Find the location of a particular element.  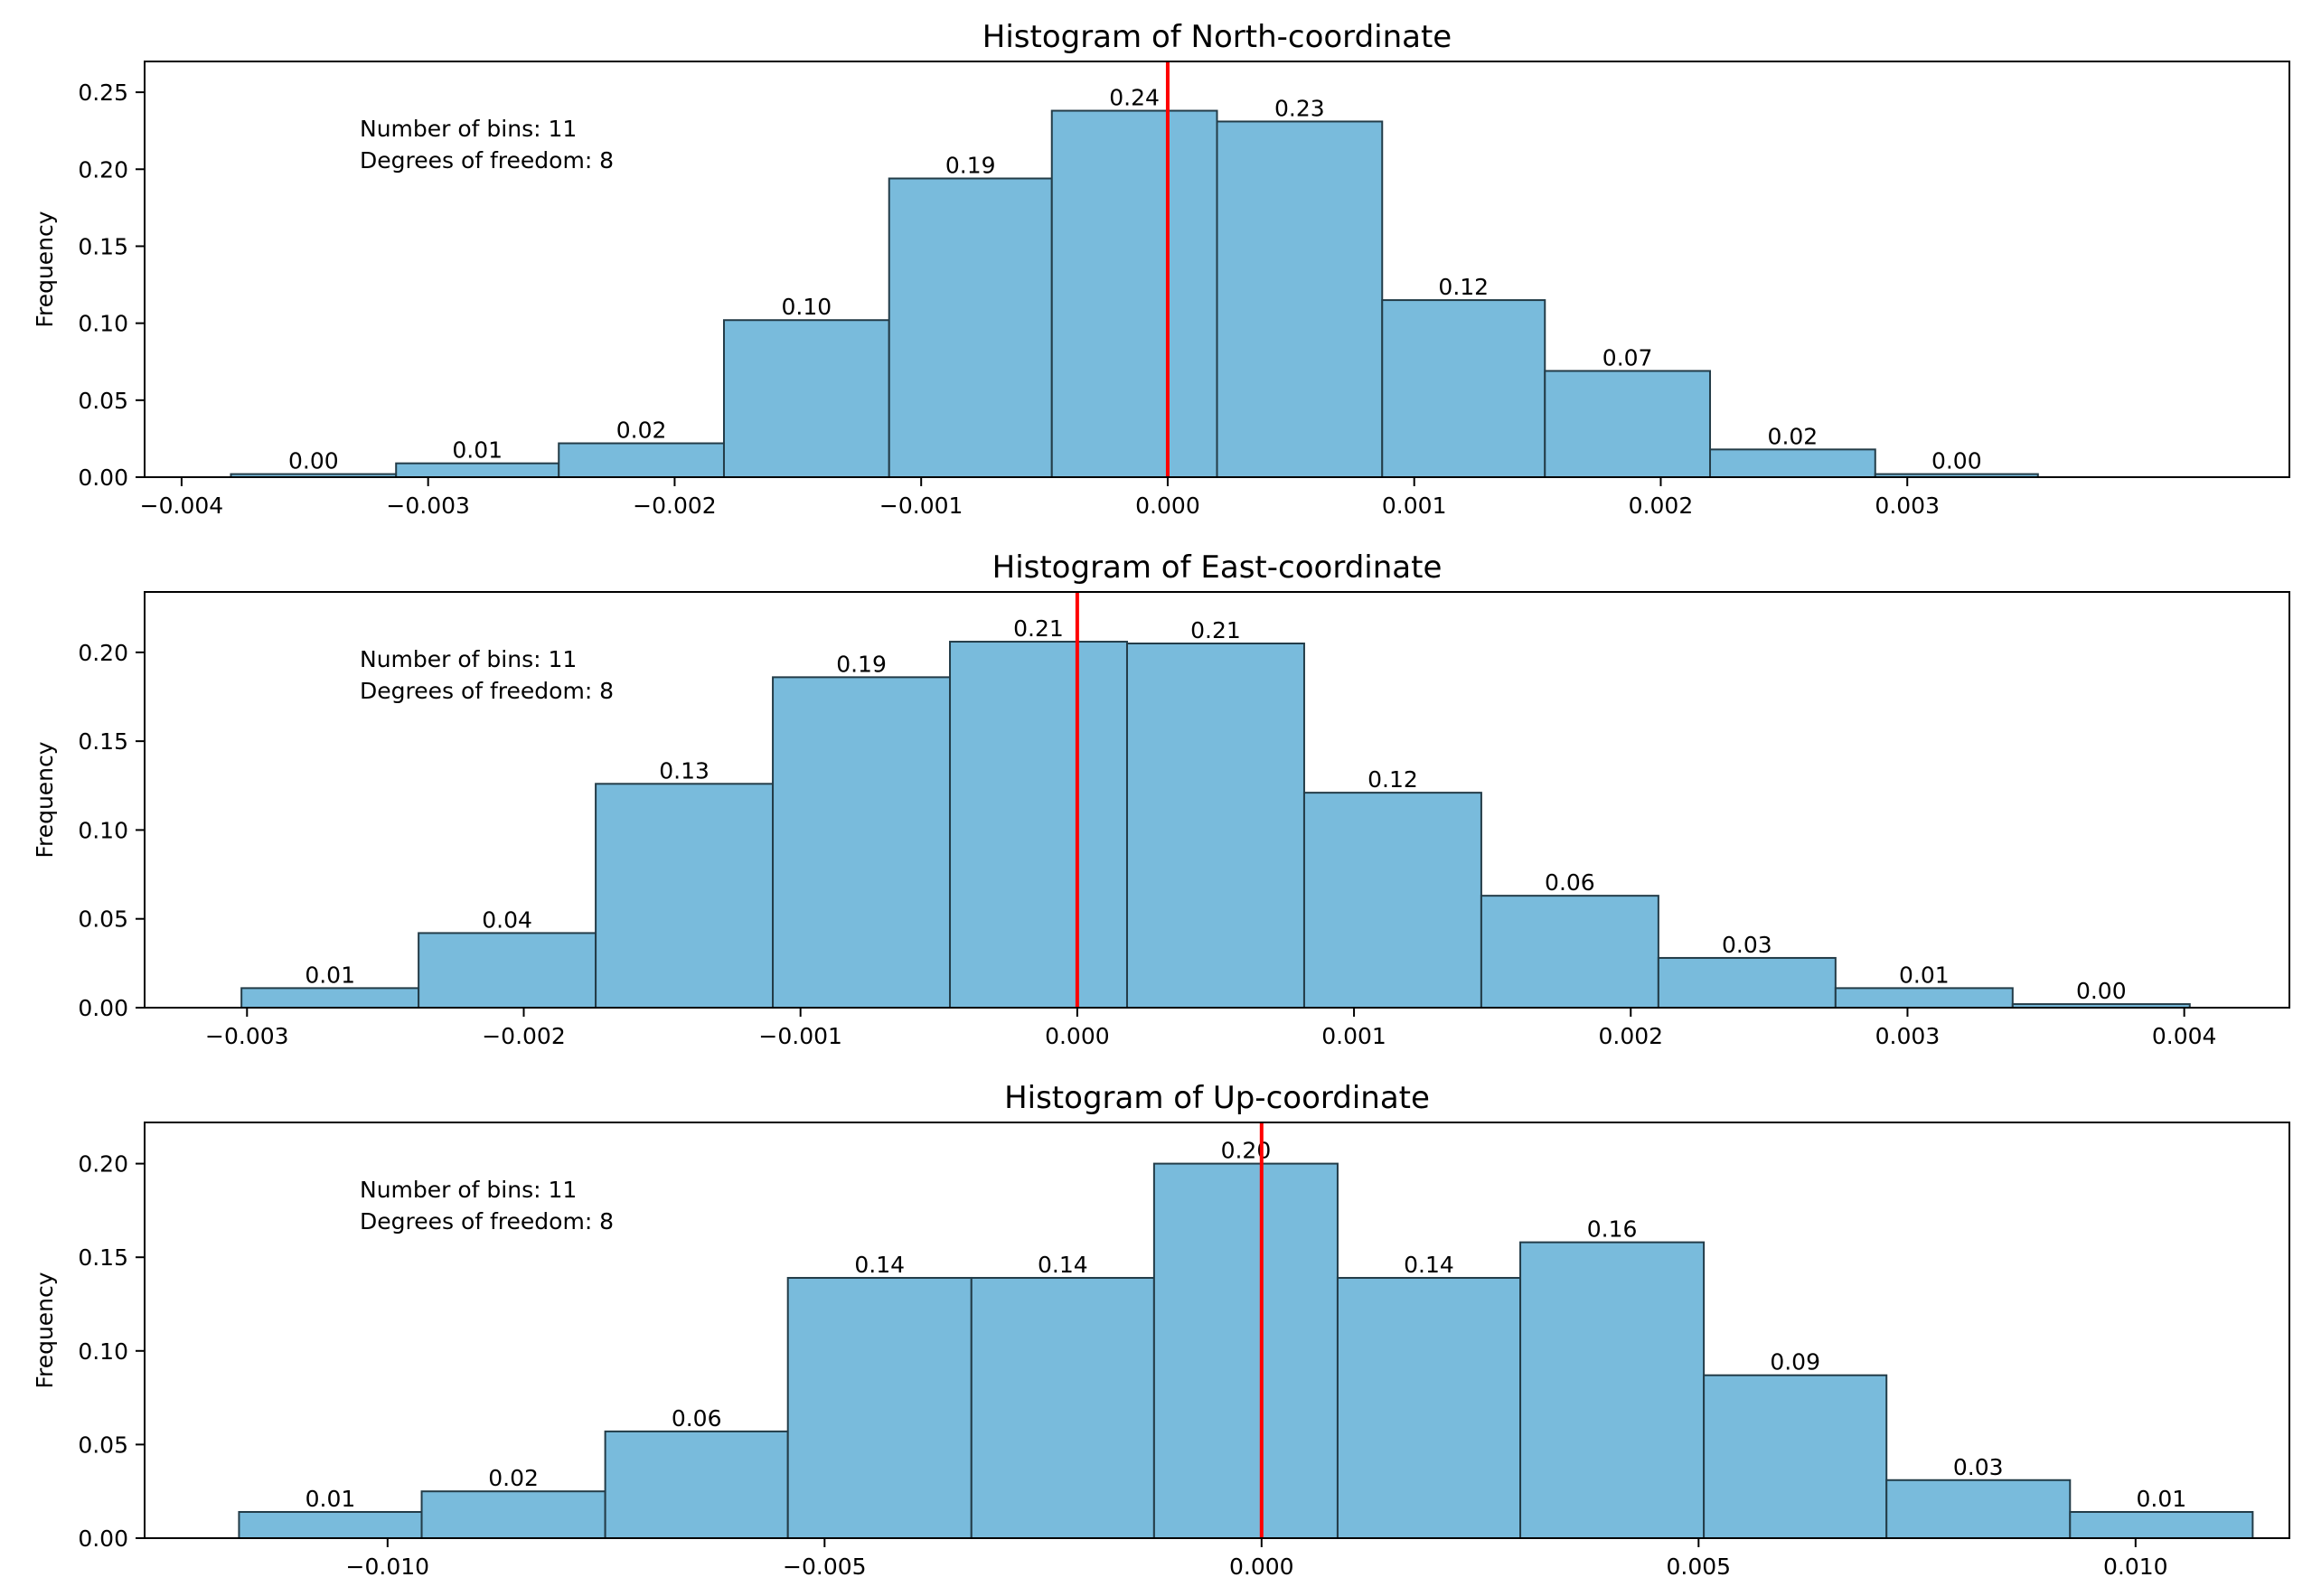

x-tick-label: 0.005 is located at coordinates (1699, 1567).